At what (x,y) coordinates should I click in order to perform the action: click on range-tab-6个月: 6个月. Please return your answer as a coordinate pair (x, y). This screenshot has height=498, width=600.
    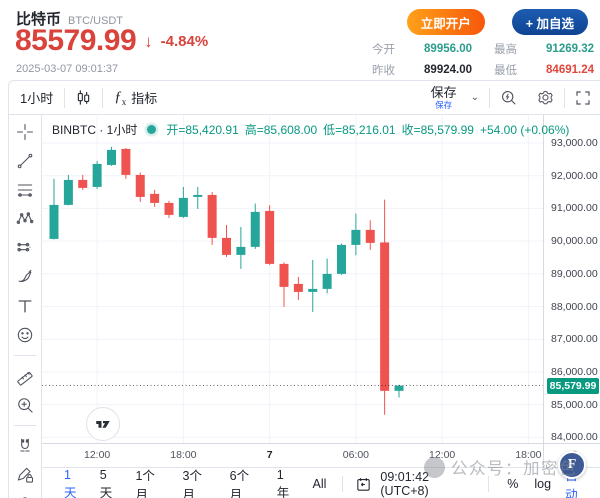
    Looking at the image, I should click on (239, 483).